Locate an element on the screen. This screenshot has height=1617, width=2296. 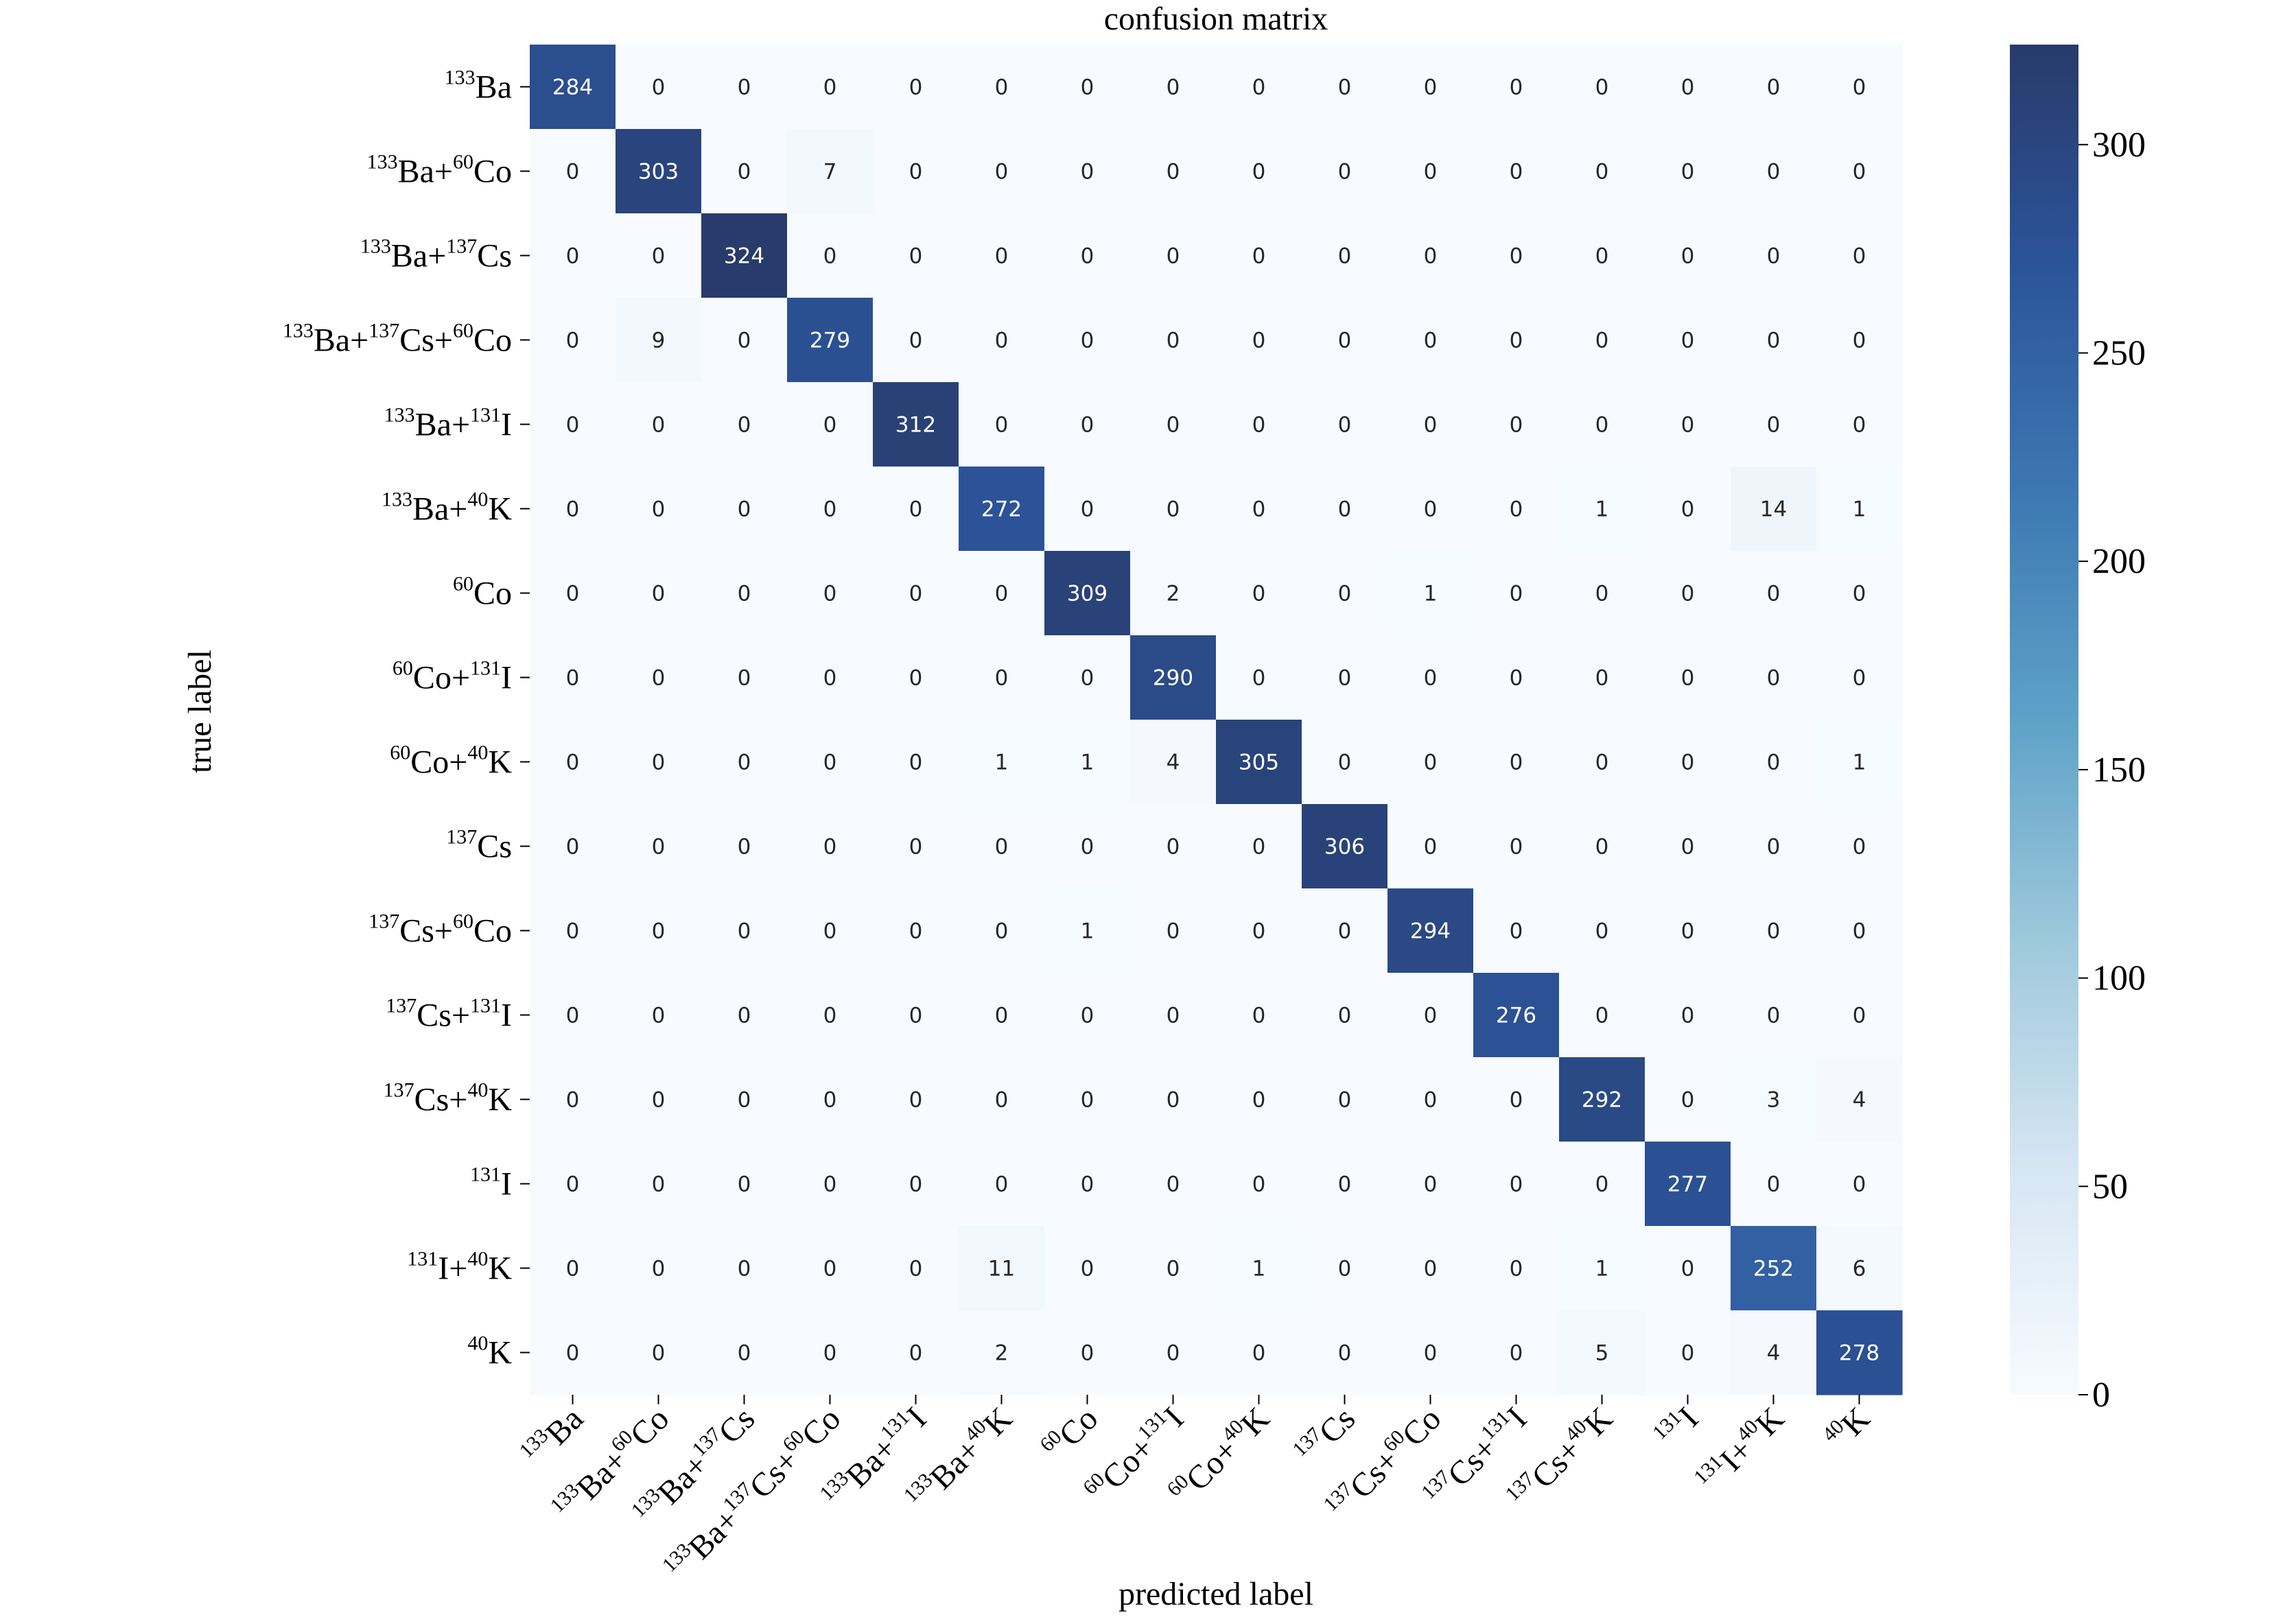
cell-value: 9 is located at coordinates (659, 341).